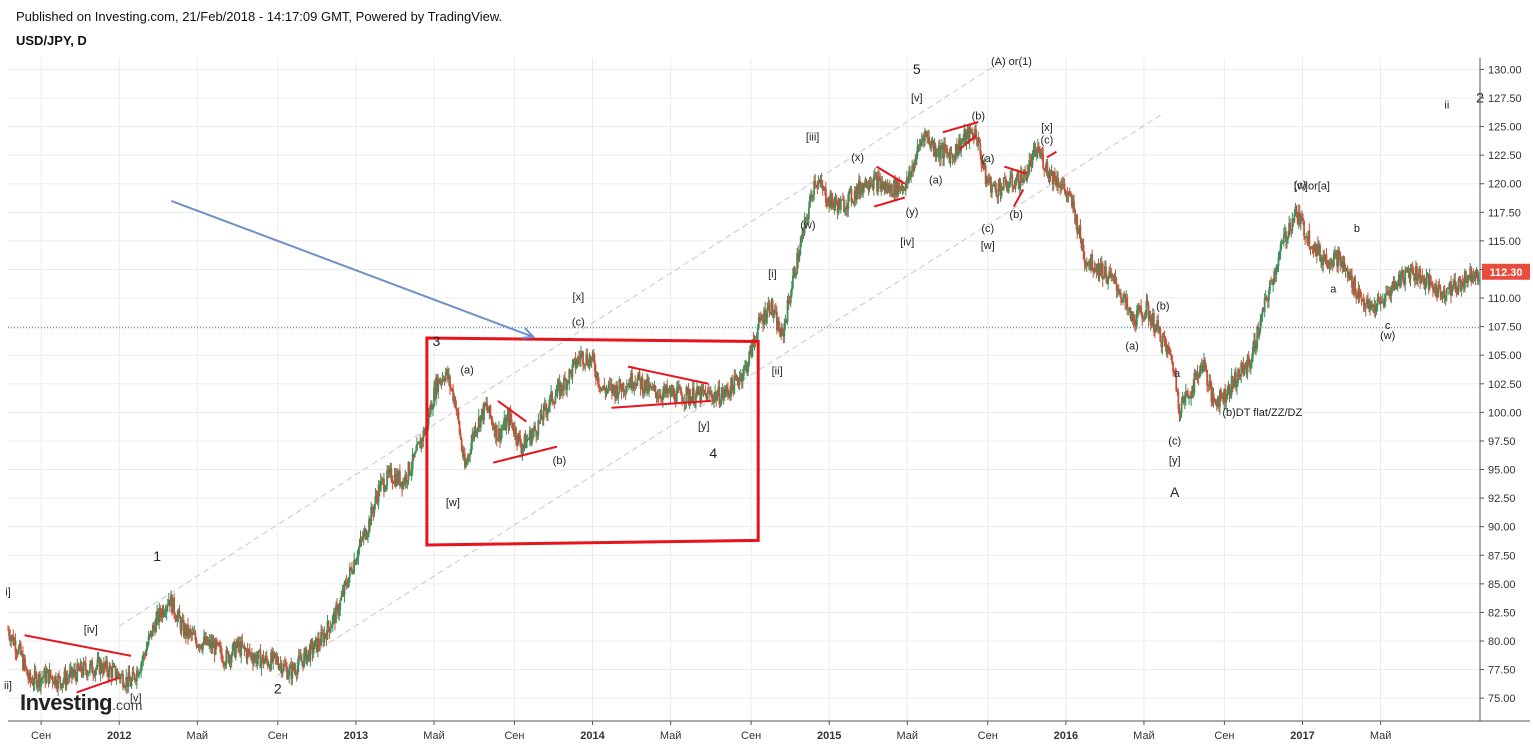  I want to click on wave-label: (a), so click(1131, 346).